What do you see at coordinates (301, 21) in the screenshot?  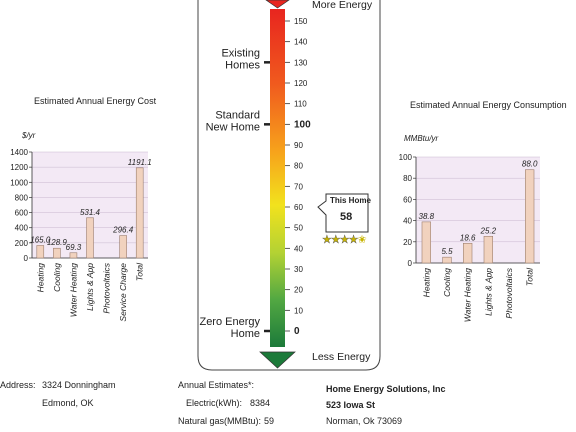 I see `scale-tick-label: 150` at bounding box center [301, 21].